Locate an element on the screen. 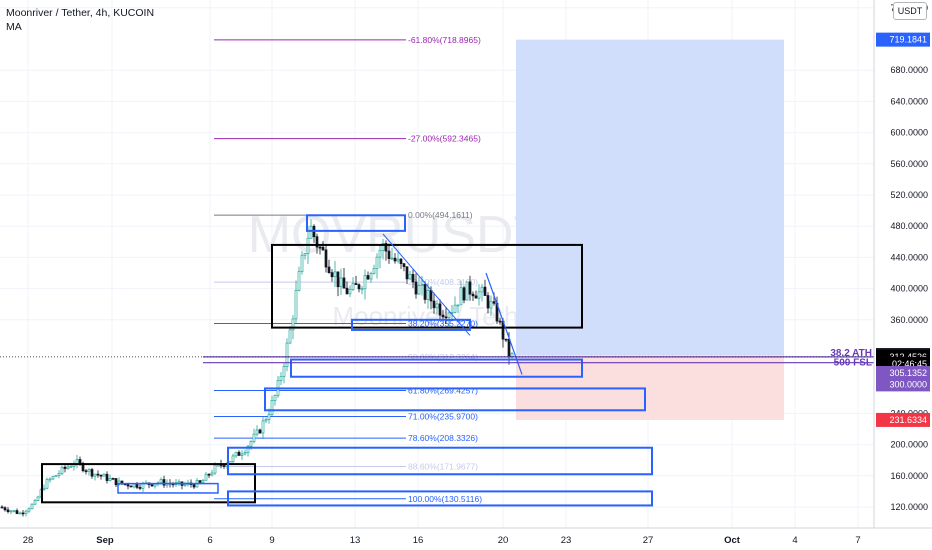 The image size is (932, 550). price-label-text: 231.6334 is located at coordinates (908, 420).